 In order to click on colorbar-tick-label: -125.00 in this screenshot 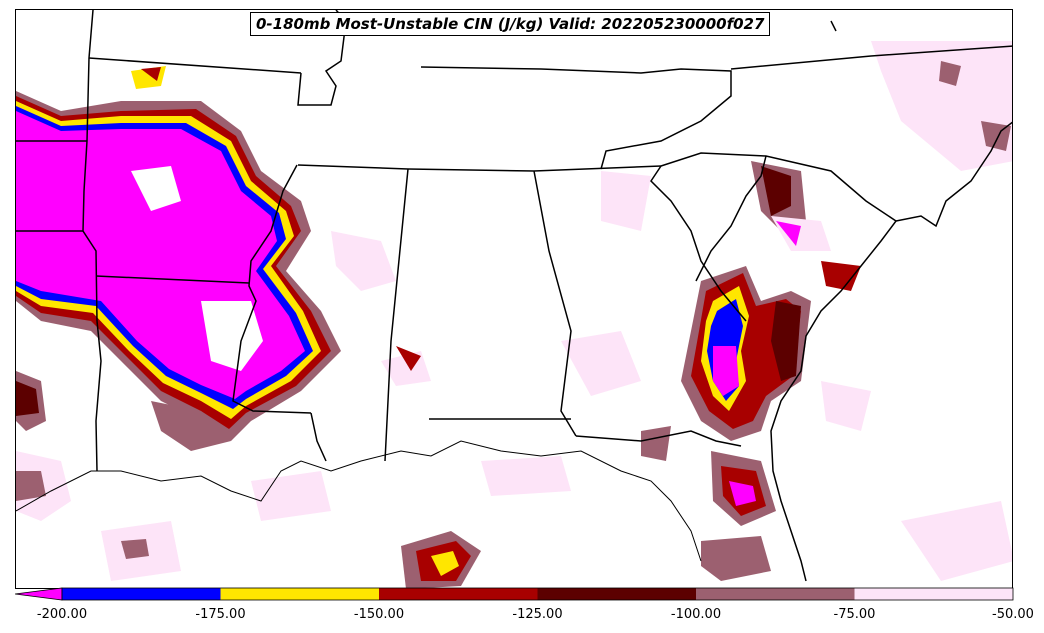, I will do `click(537, 614)`.